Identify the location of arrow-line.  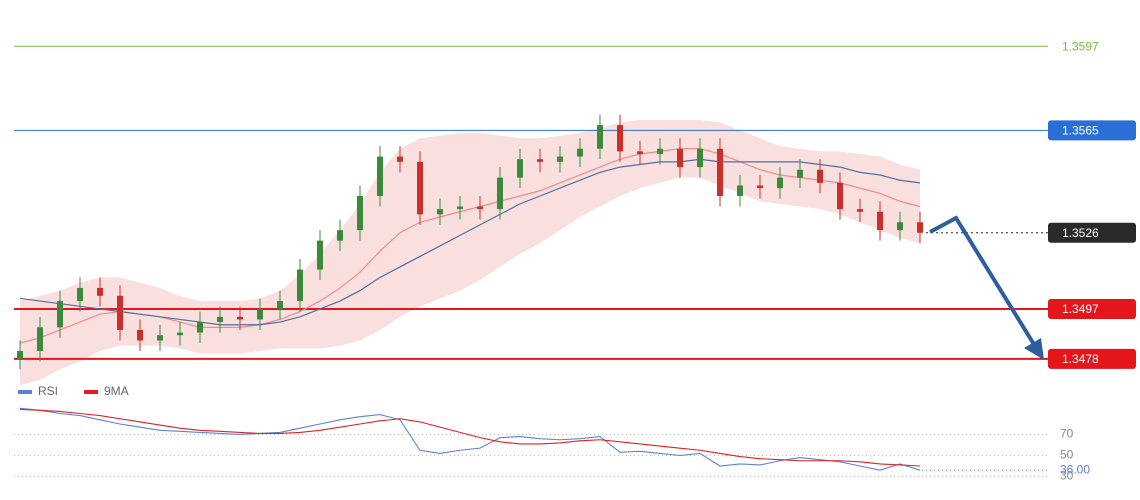
(983, 281).